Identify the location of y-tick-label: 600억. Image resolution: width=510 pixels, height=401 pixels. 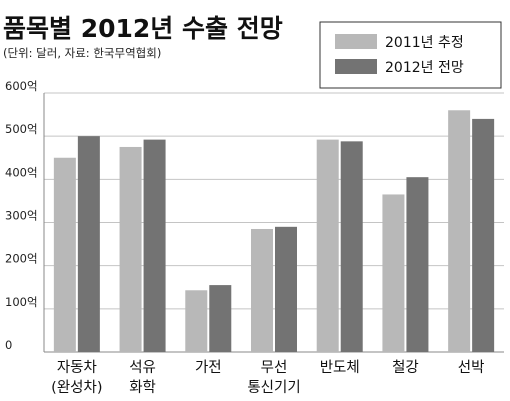
(21, 86).